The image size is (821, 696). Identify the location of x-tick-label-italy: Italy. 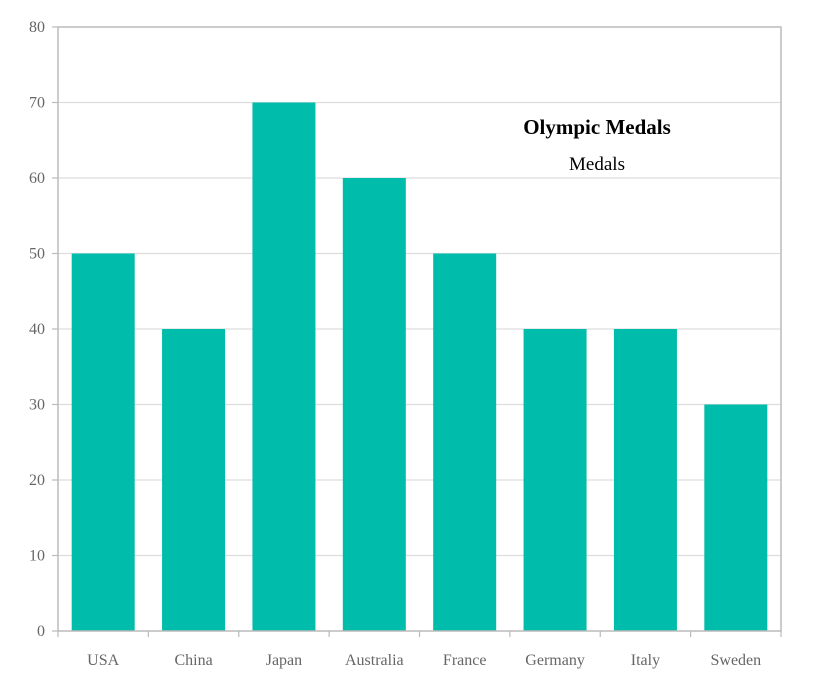
(645, 660).